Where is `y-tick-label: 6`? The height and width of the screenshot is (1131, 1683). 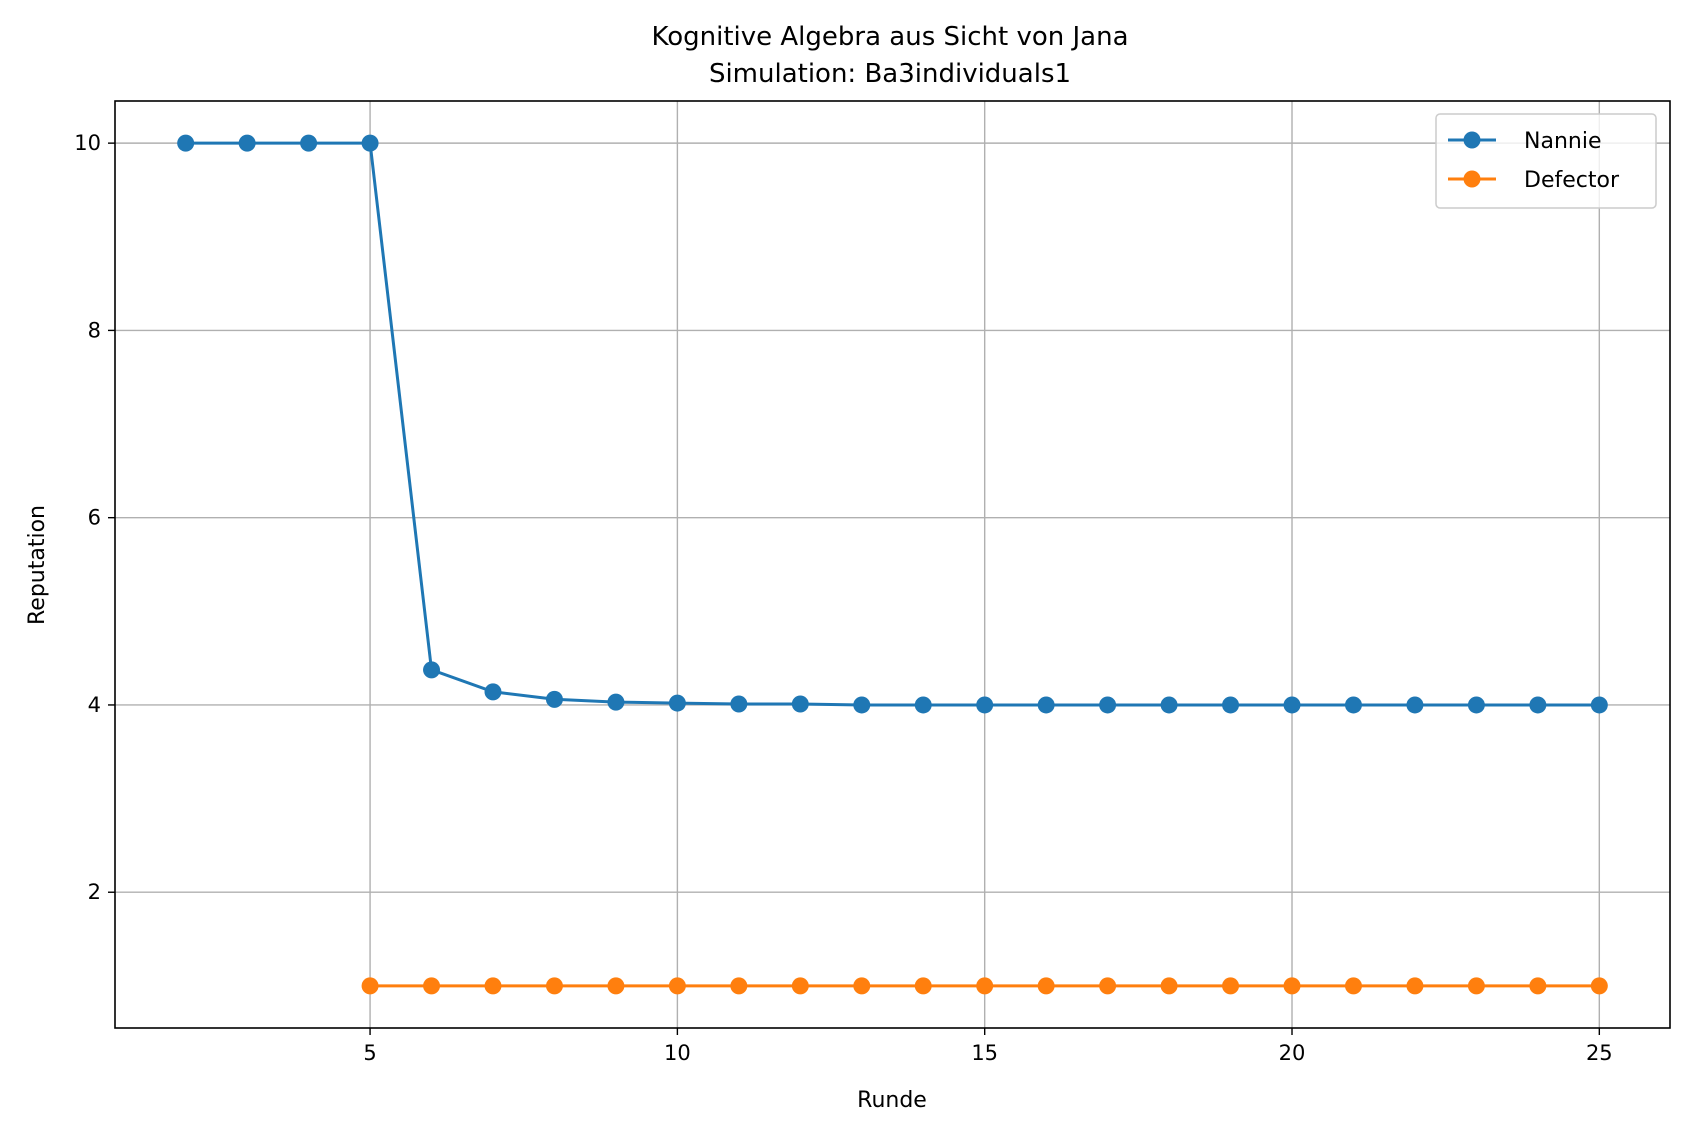 y-tick-label: 6 is located at coordinates (94, 518).